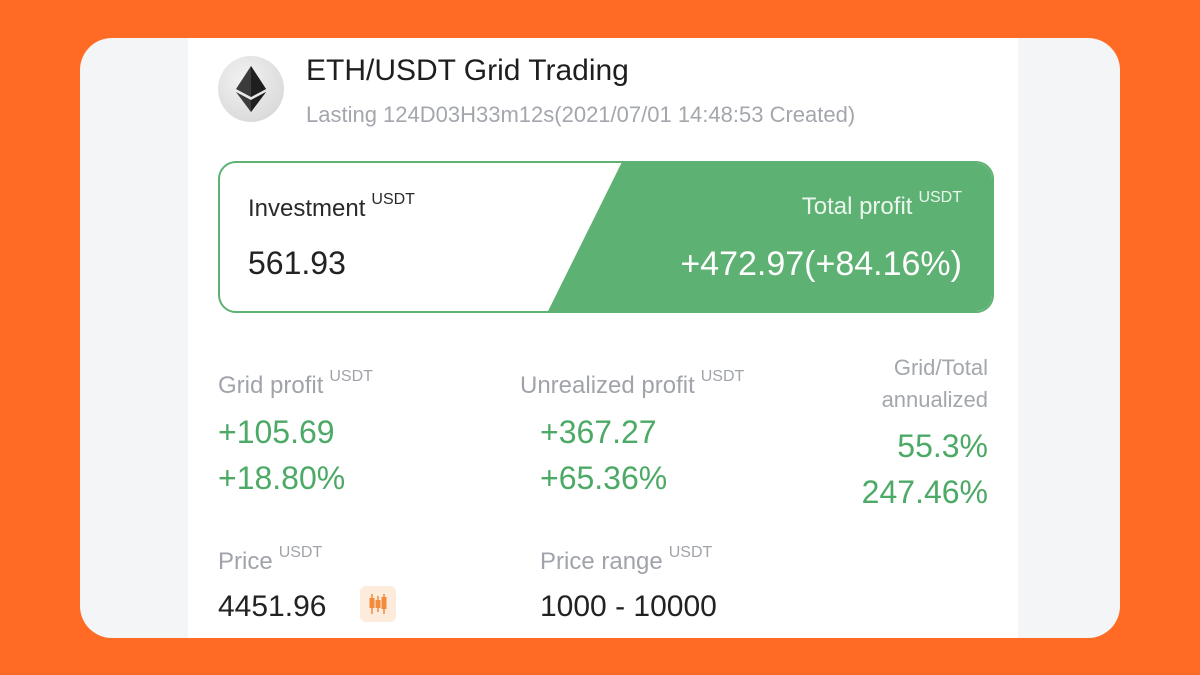 The width and height of the screenshot is (1200, 675). What do you see at coordinates (924, 492) in the screenshot?
I see `total-annualized-value: 247.46%` at bounding box center [924, 492].